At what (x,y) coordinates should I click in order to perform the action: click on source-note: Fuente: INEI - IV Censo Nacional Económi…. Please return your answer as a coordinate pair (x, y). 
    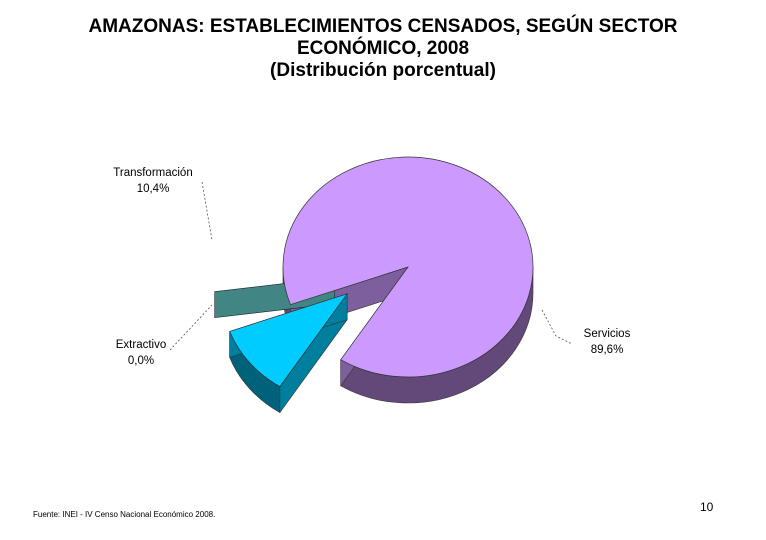
    Looking at the image, I should click on (124, 514).